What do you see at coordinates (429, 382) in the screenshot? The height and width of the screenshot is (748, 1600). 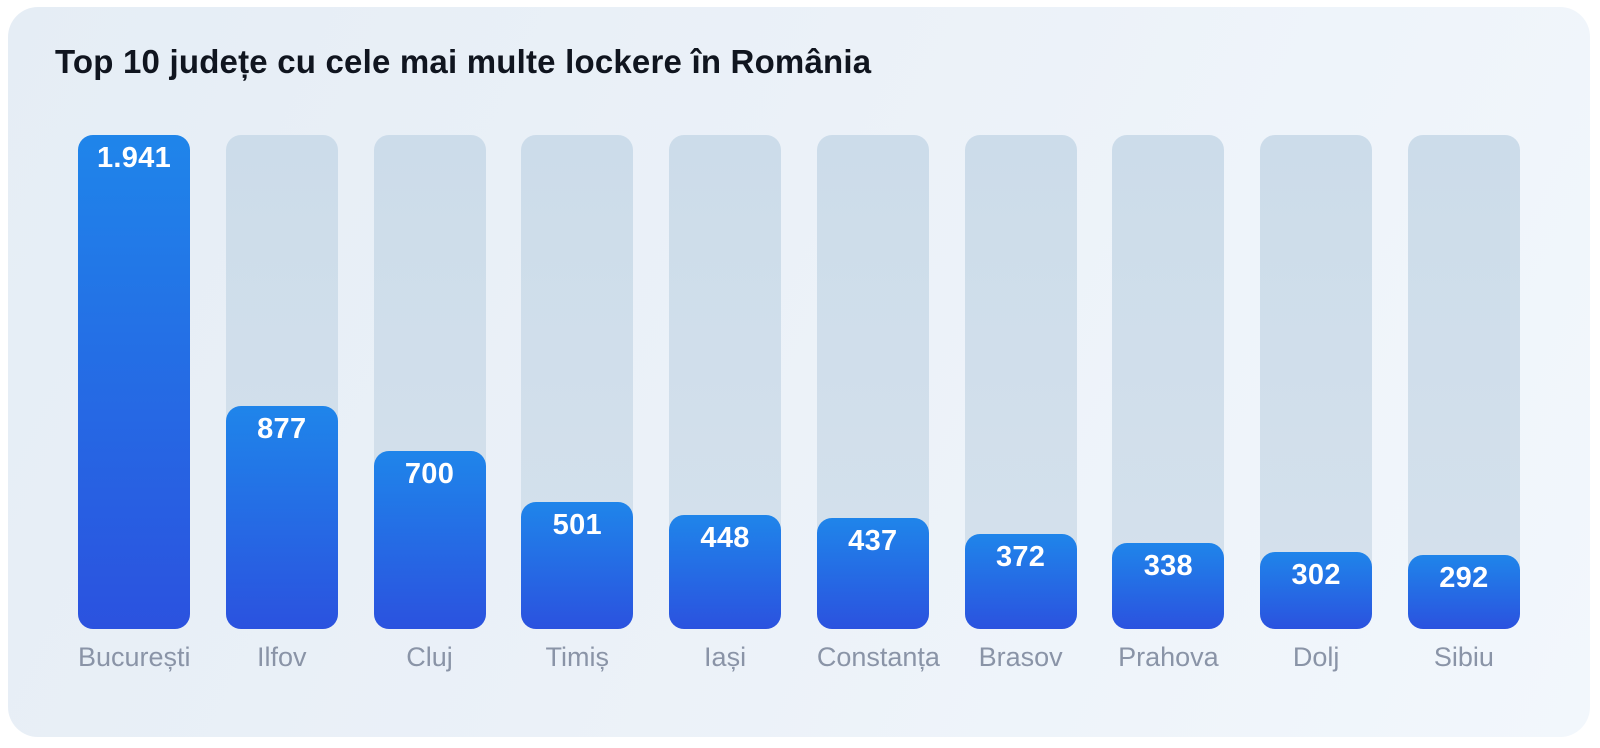 I see `bar-track: 700` at bounding box center [429, 382].